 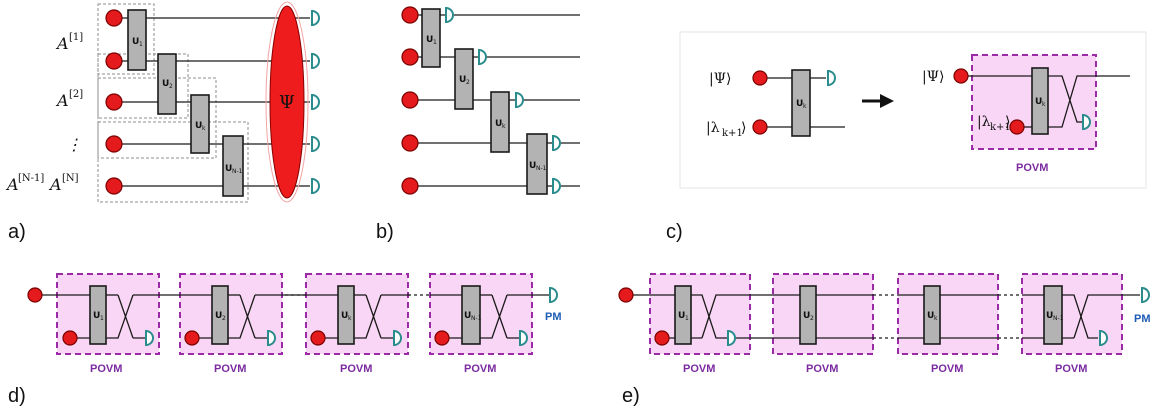 I want to click on vertical-ellipsis: ⋮, so click(x=74, y=144).